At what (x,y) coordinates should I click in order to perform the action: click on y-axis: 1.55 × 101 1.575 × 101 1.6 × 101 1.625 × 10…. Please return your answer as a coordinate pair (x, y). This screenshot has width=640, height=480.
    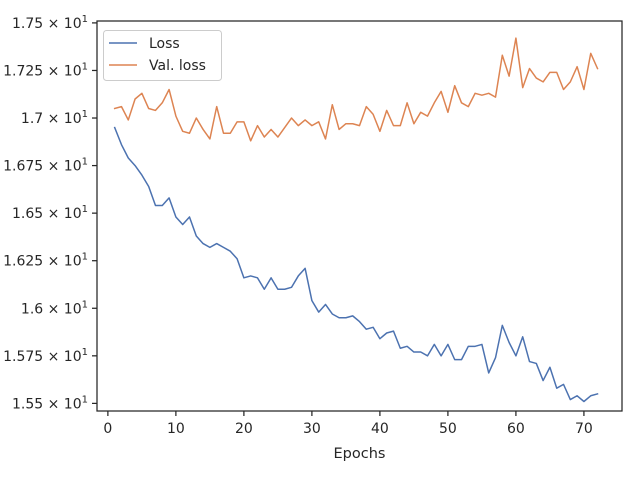
    Looking at the image, I should click on (50, 213).